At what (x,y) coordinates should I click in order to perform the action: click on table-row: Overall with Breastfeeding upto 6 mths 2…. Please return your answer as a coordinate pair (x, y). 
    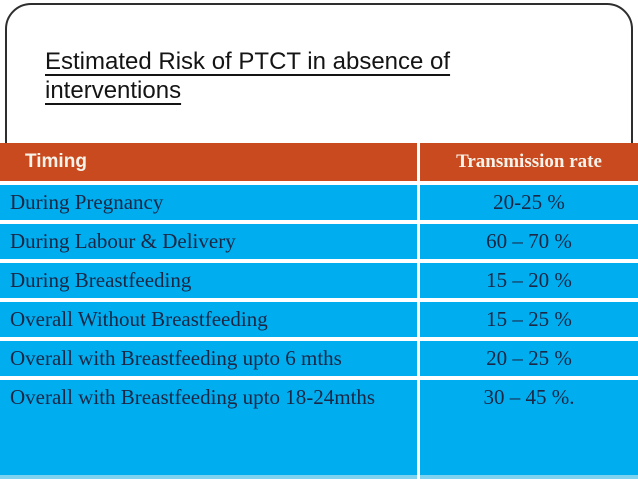
    Looking at the image, I should click on (319, 358).